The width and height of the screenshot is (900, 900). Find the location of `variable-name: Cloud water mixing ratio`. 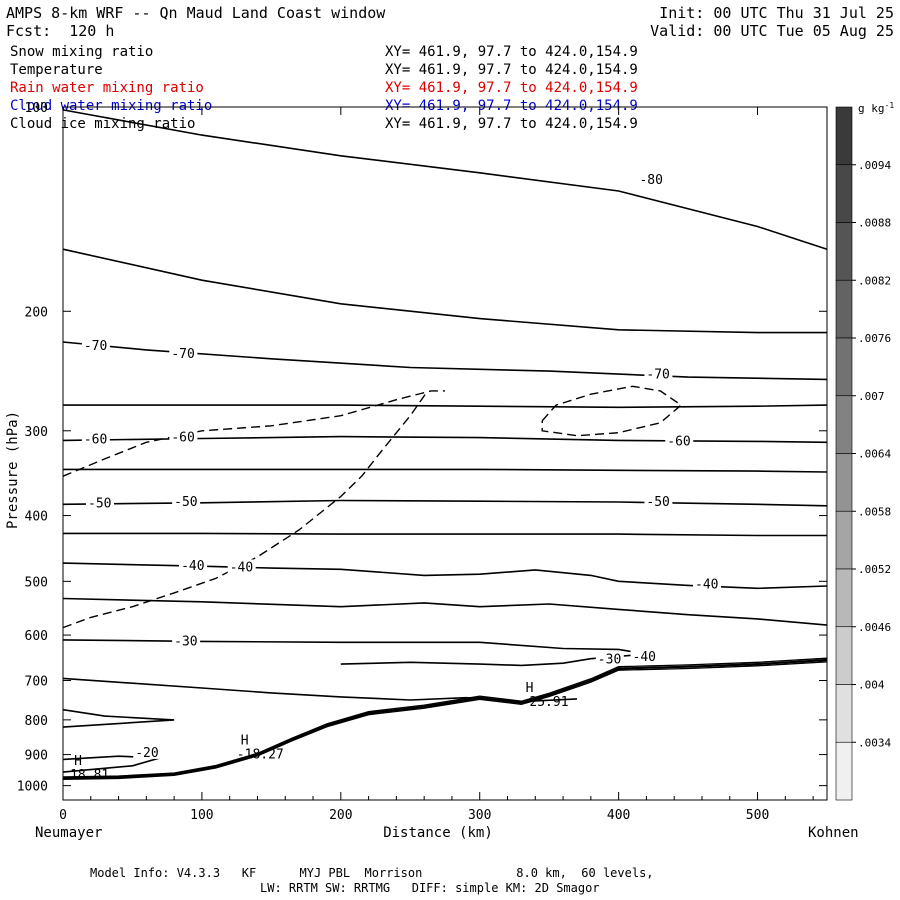

variable-name: Cloud water mixing ratio is located at coordinates (111, 106).